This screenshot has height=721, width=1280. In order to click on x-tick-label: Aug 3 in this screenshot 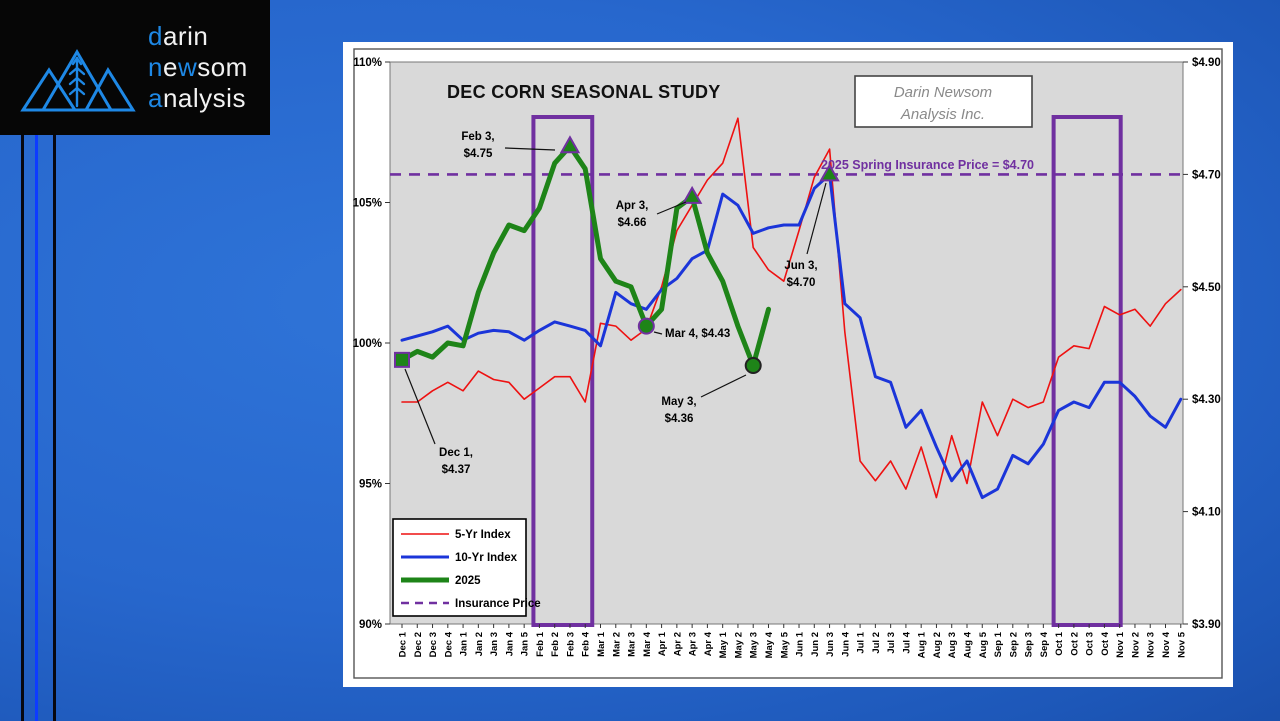, I will do `click(952, 645)`.